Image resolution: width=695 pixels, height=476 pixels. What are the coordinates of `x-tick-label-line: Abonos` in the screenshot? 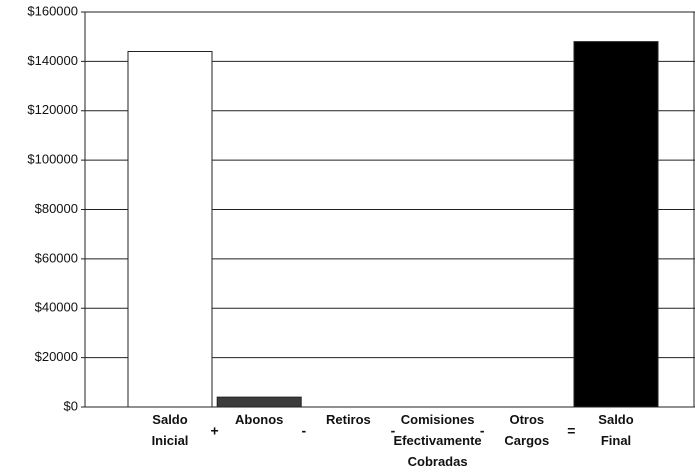 It's located at (259, 419).